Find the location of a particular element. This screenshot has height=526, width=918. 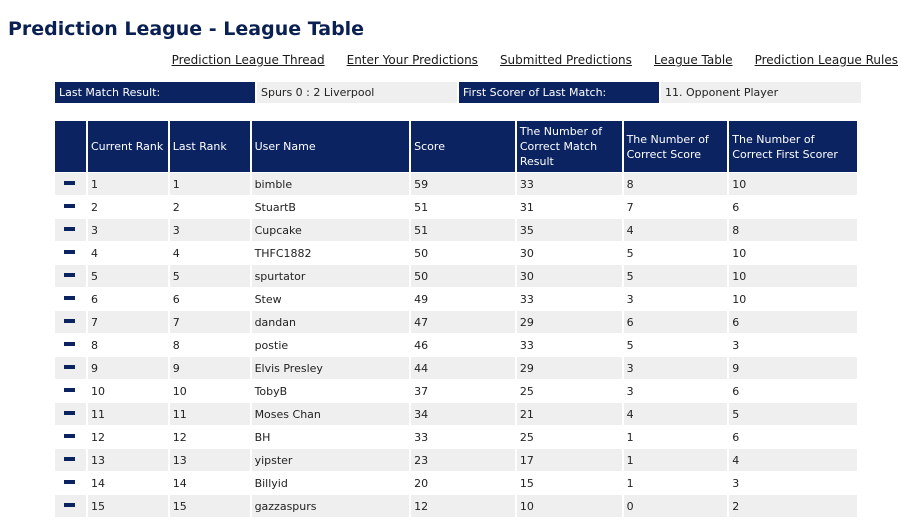

correct-first-scorer-cell: 6 is located at coordinates (793, 437).